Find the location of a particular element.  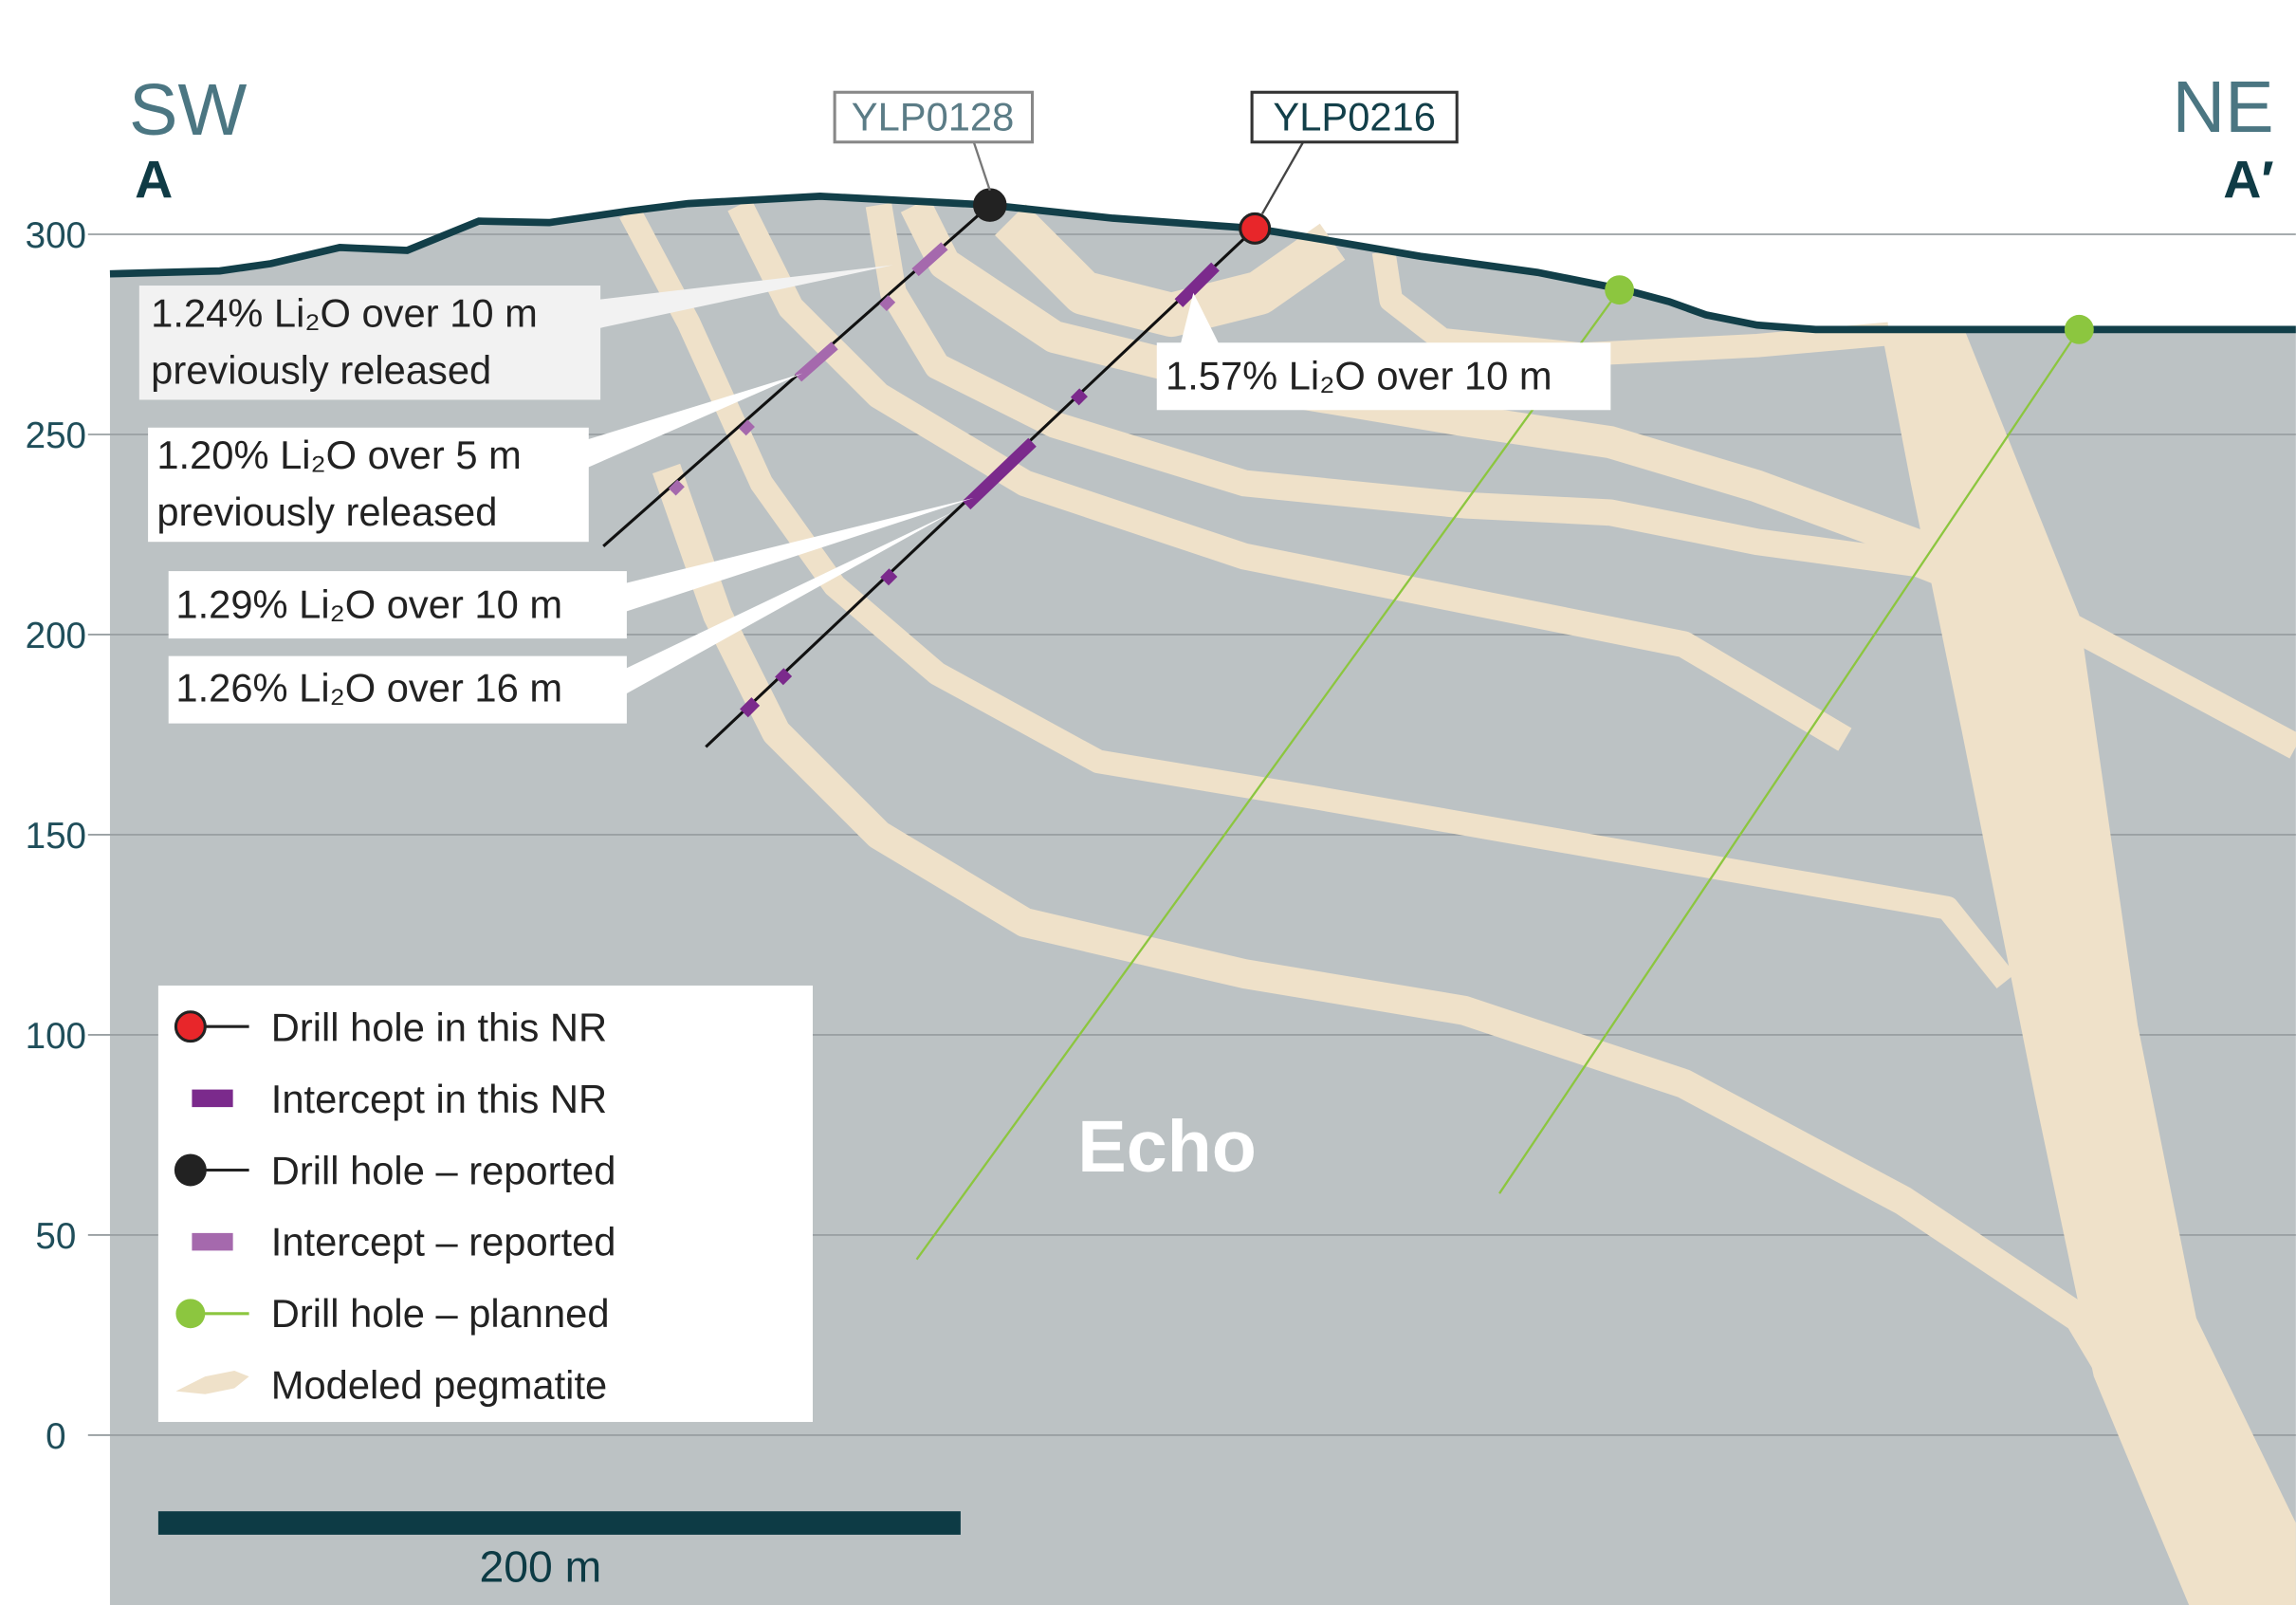

direction: SW is located at coordinates (188, 110).